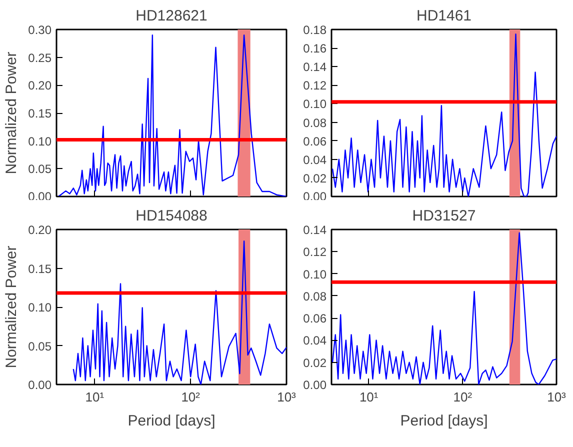 This screenshot has height=447, width=573. What do you see at coordinates (40, 57) in the screenshot?
I see `y-tick-label: 0.25` at bounding box center [40, 57].